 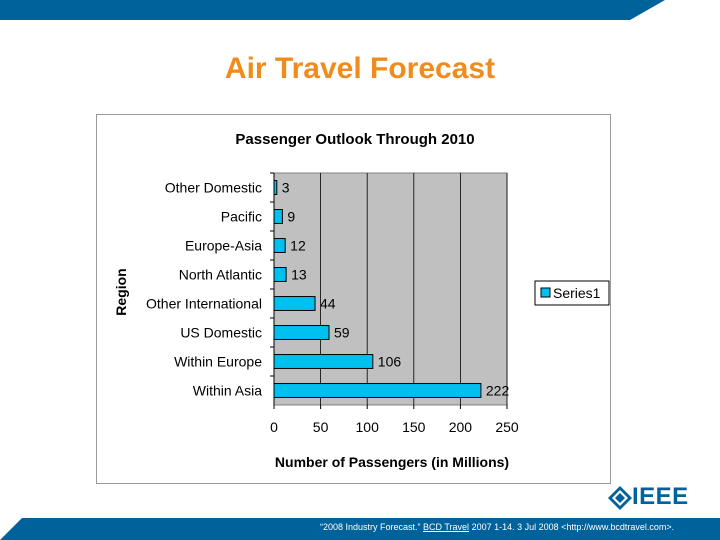 What do you see at coordinates (354, 139) in the screenshot?
I see `chart-title: Passenger Outlook Through 2010` at bounding box center [354, 139].